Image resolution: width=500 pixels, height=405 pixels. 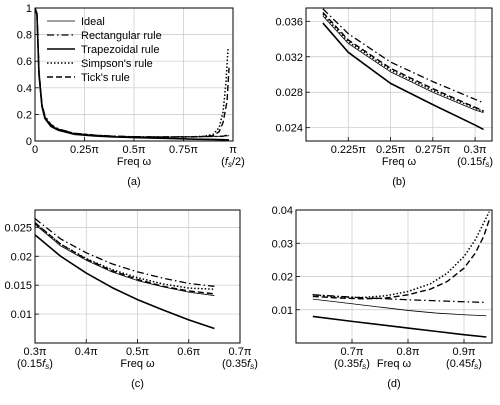 What do you see at coordinates (233, 162) in the screenshot?
I see `x-tick-sublabel: (fs/2)` at bounding box center [233, 162].